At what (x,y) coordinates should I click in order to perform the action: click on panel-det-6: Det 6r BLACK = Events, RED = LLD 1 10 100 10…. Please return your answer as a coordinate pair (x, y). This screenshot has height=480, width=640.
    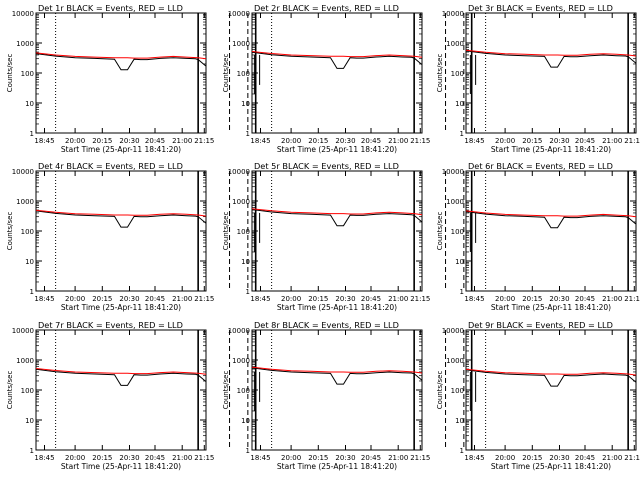
    Looking at the image, I should click on (538, 236).